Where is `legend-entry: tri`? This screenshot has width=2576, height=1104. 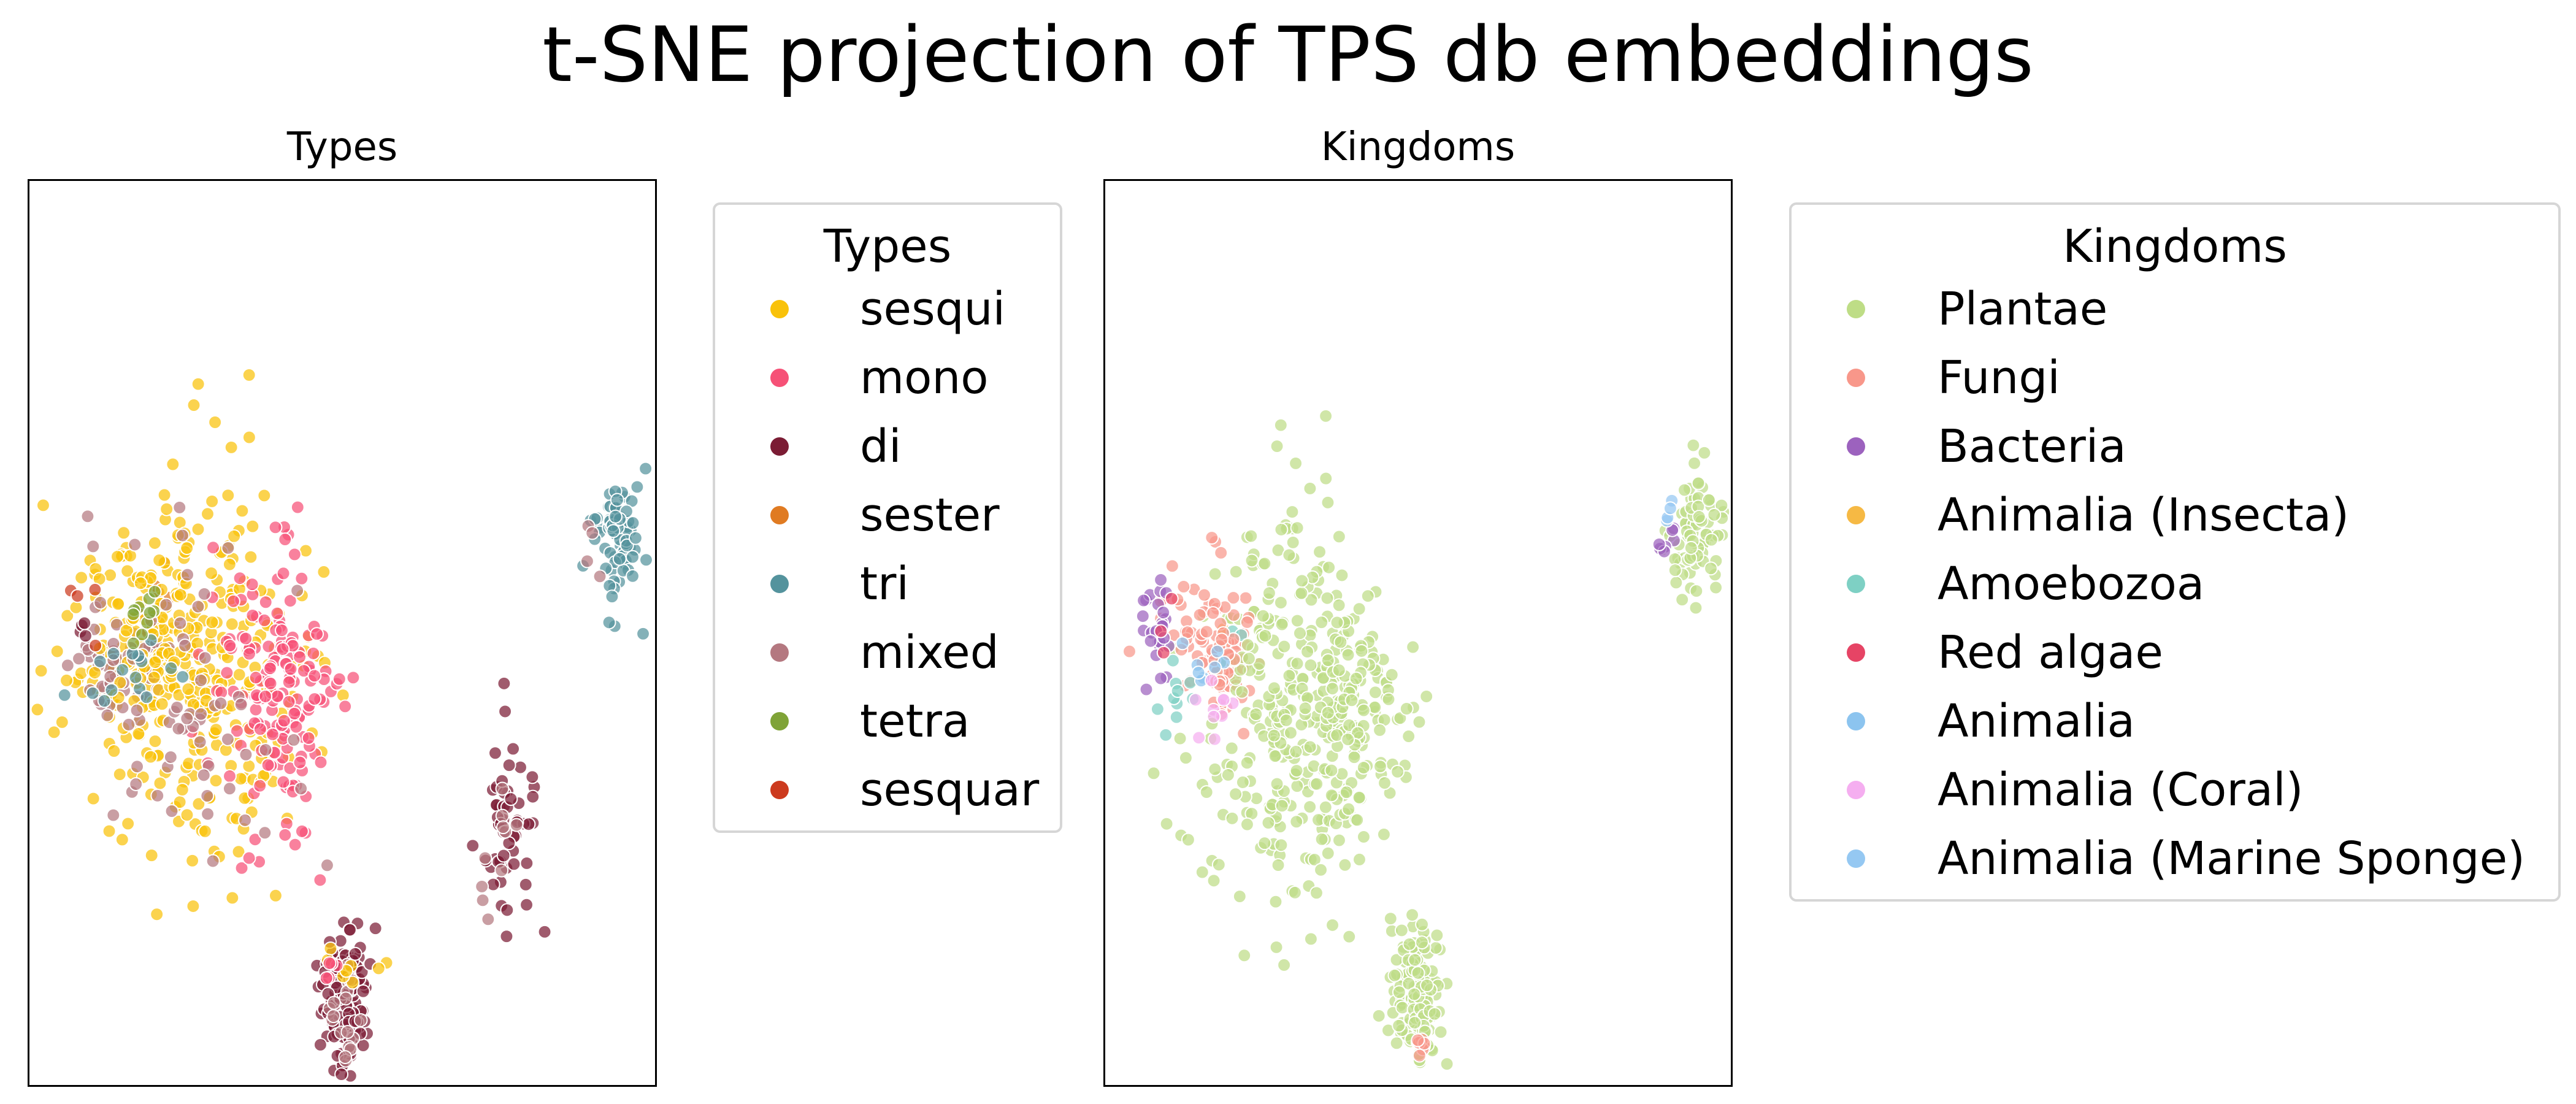 legend-entry: tri is located at coordinates (887, 584).